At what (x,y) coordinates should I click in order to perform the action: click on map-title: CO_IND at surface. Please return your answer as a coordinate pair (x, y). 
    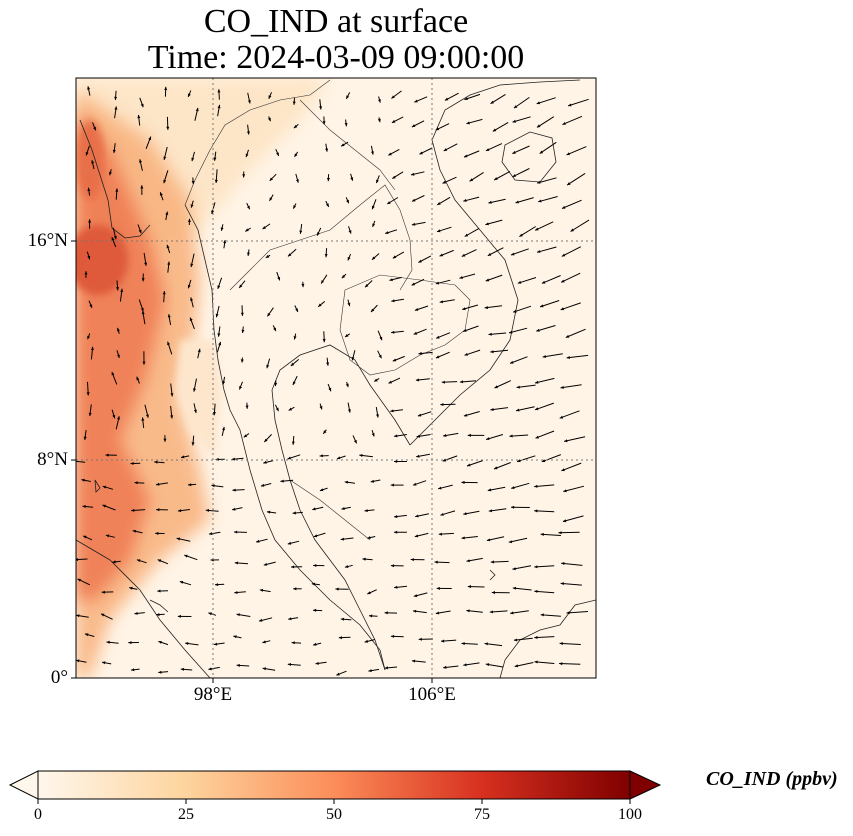
    Looking at the image, I should click on (336, 21).